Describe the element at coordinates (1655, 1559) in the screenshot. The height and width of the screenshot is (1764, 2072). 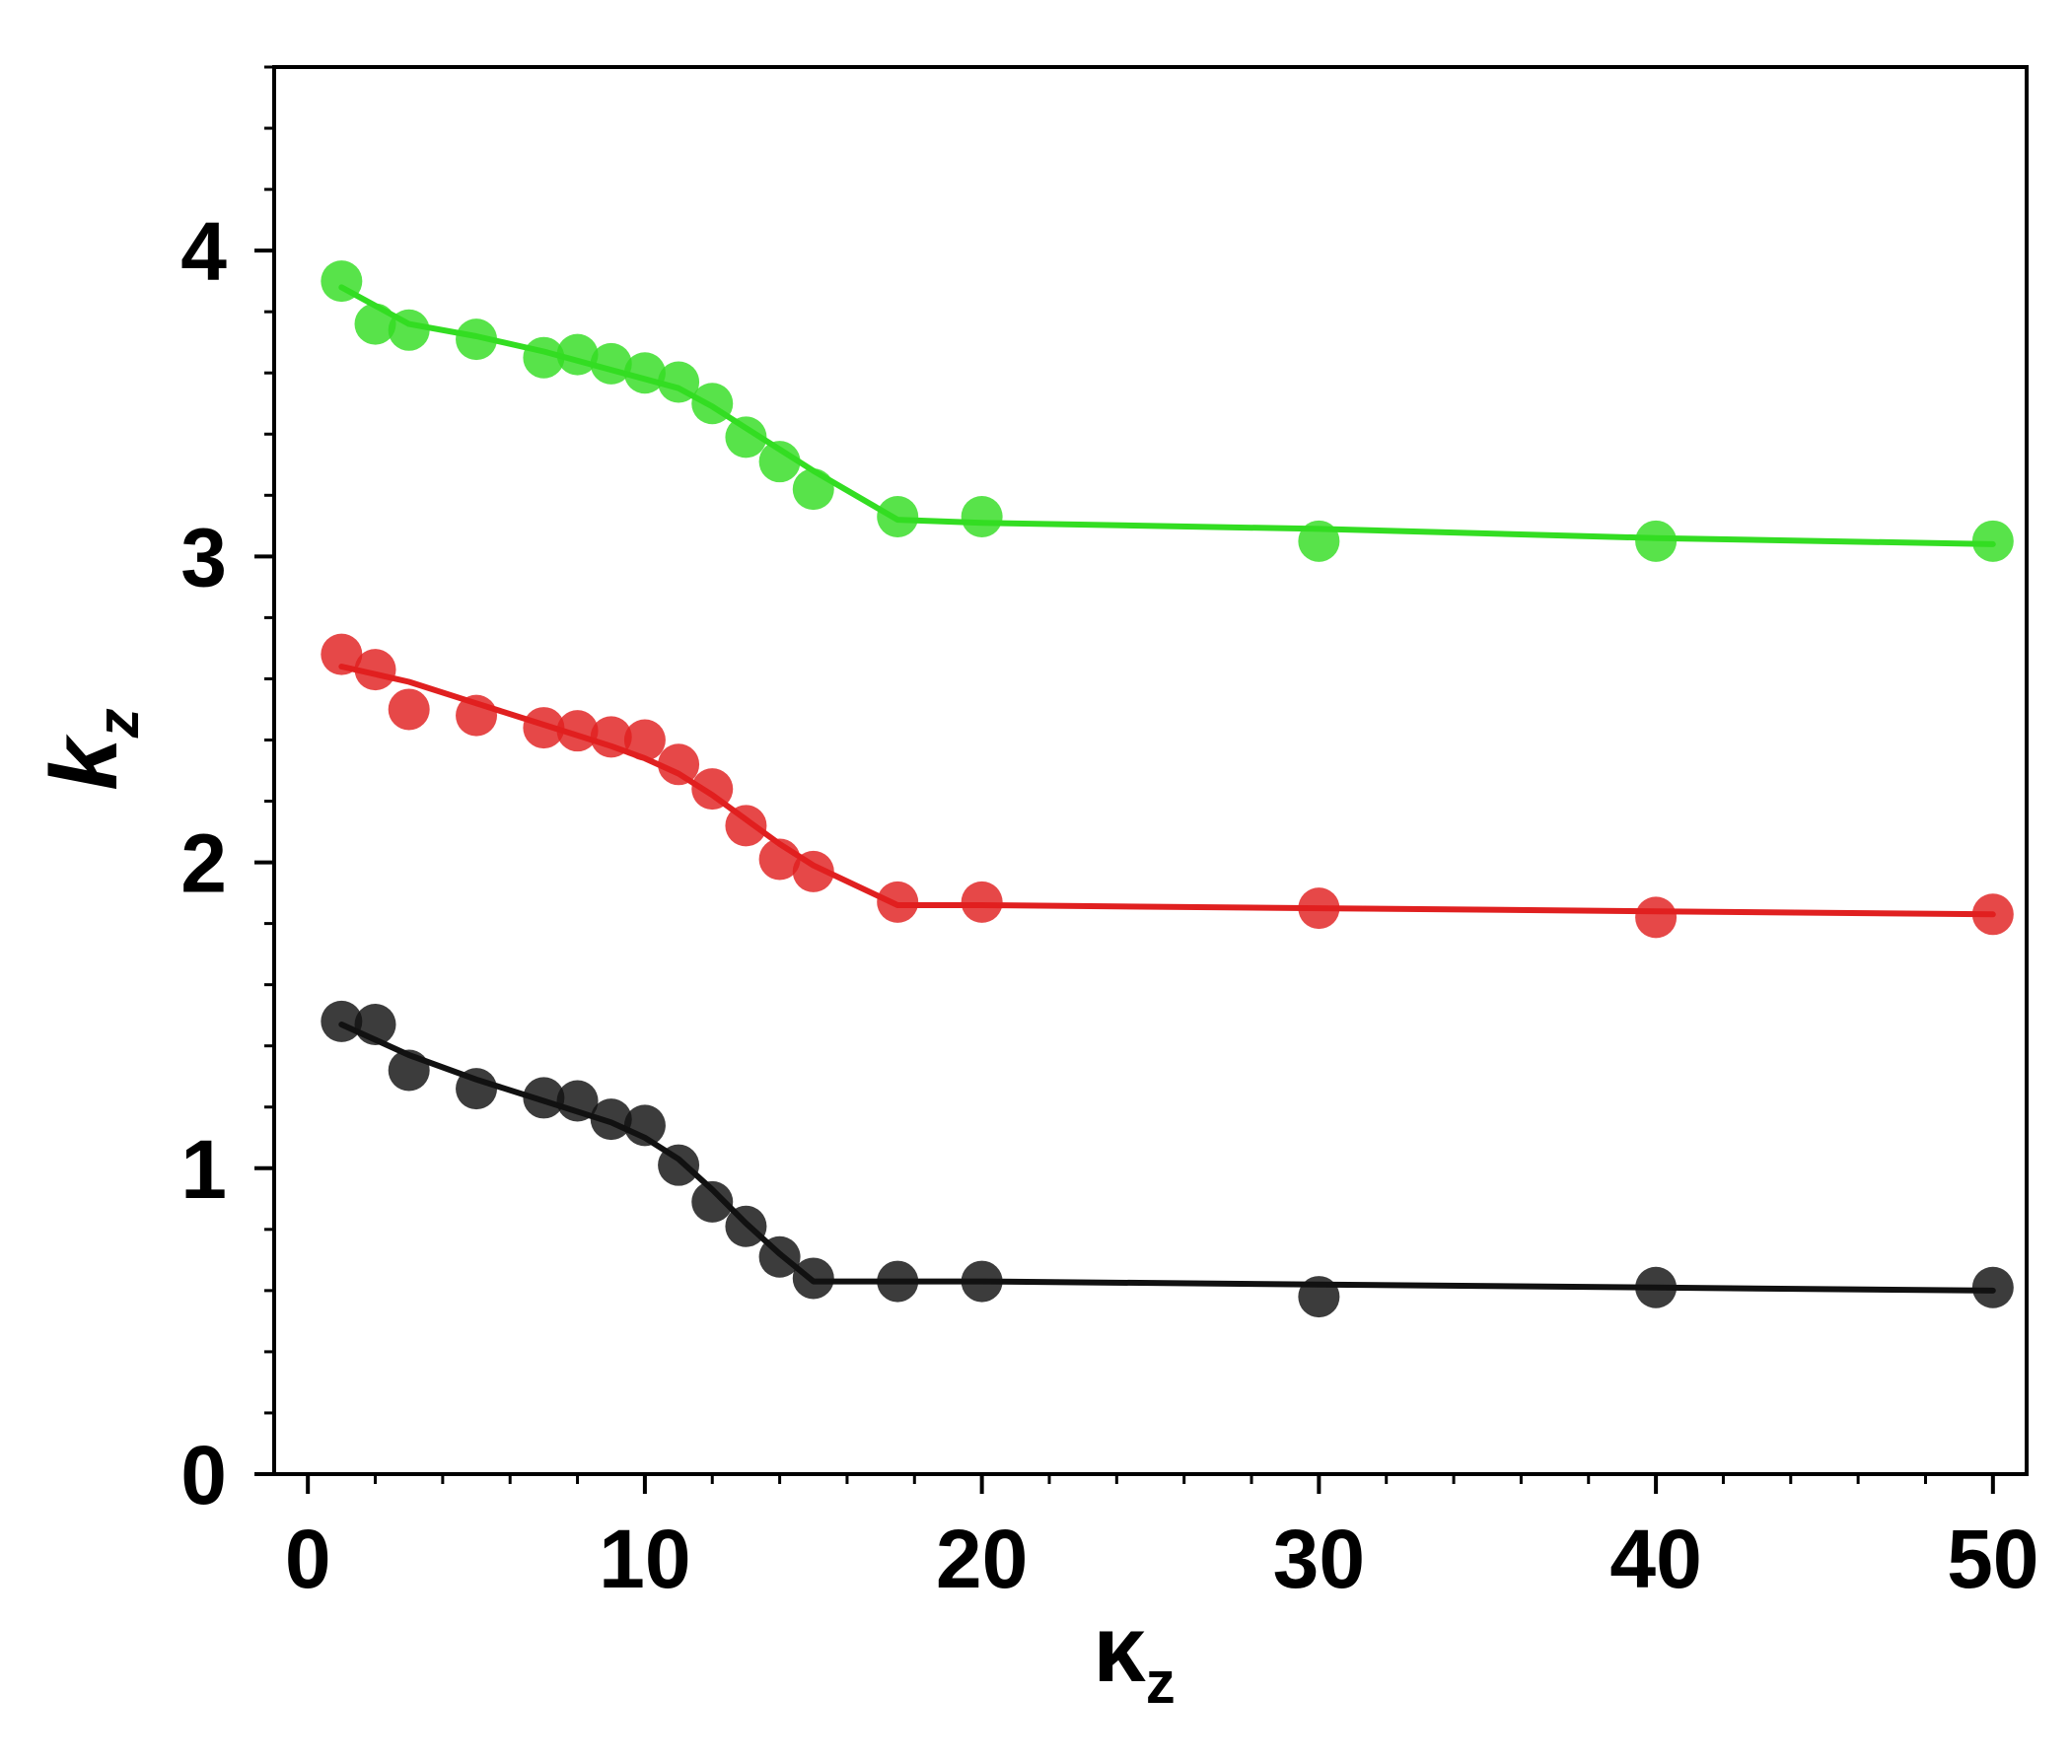
I see `x-tick-label: 40` at that location.